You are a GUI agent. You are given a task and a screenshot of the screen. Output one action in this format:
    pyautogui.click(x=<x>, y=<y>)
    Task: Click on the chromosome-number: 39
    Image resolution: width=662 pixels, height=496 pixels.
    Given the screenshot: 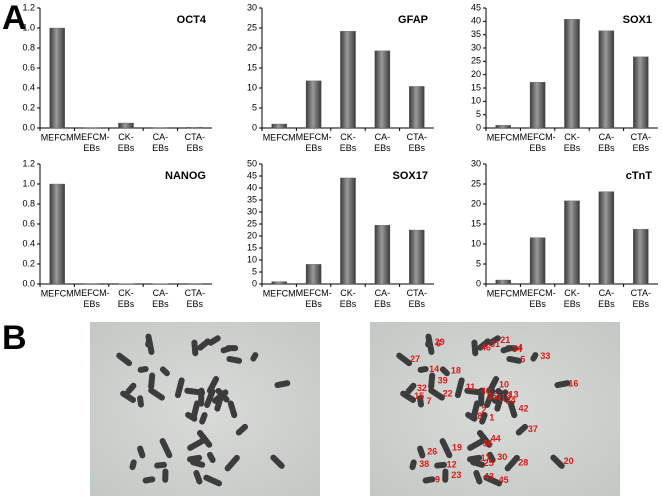 What is the action you would take?
    pyautogui.click(x=443, y=380)
    